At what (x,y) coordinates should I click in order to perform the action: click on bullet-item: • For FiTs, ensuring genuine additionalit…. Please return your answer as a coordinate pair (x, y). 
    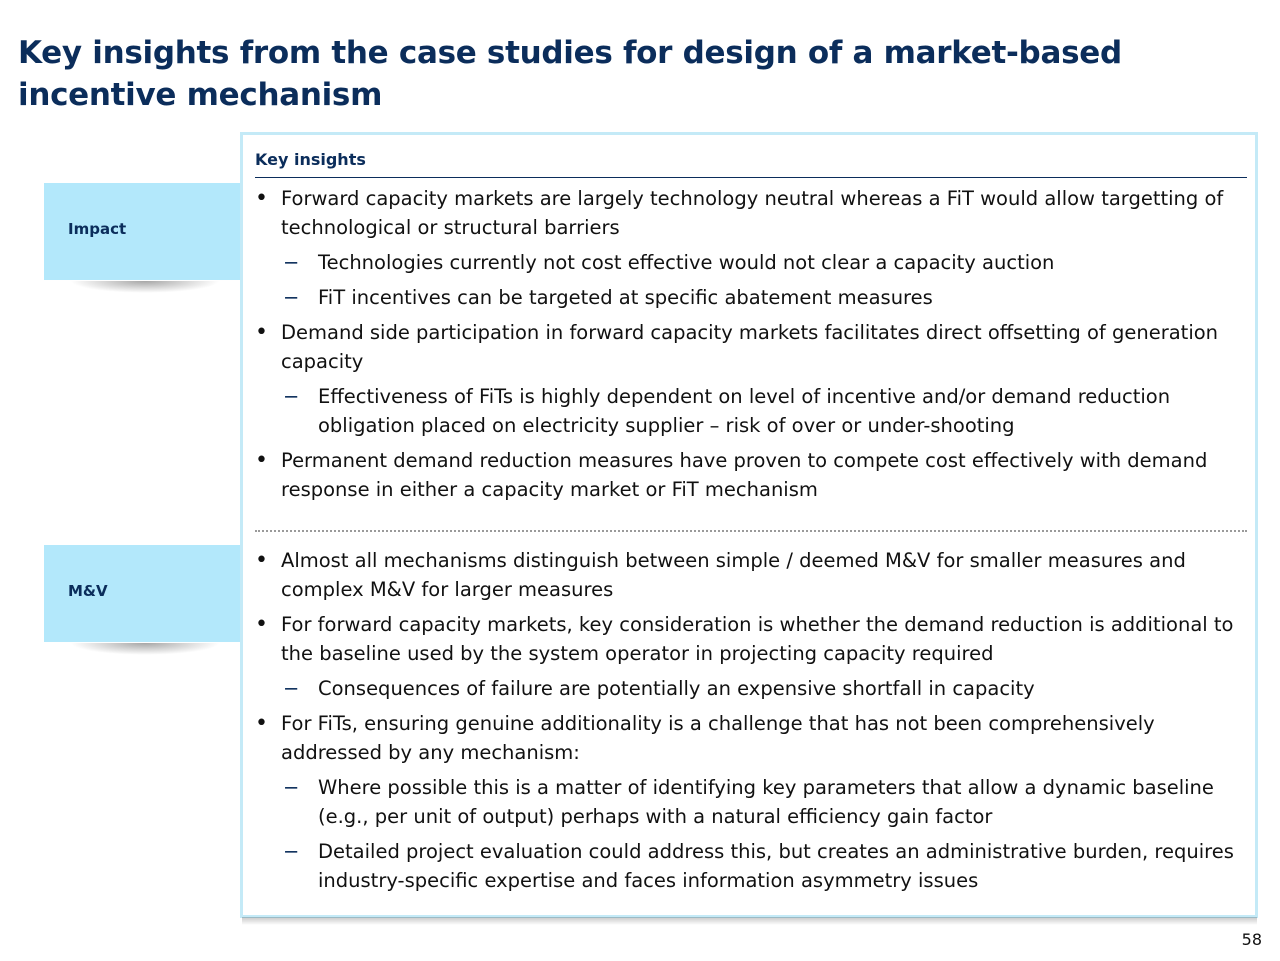
    Looking at the image, I should click on (752, 738).